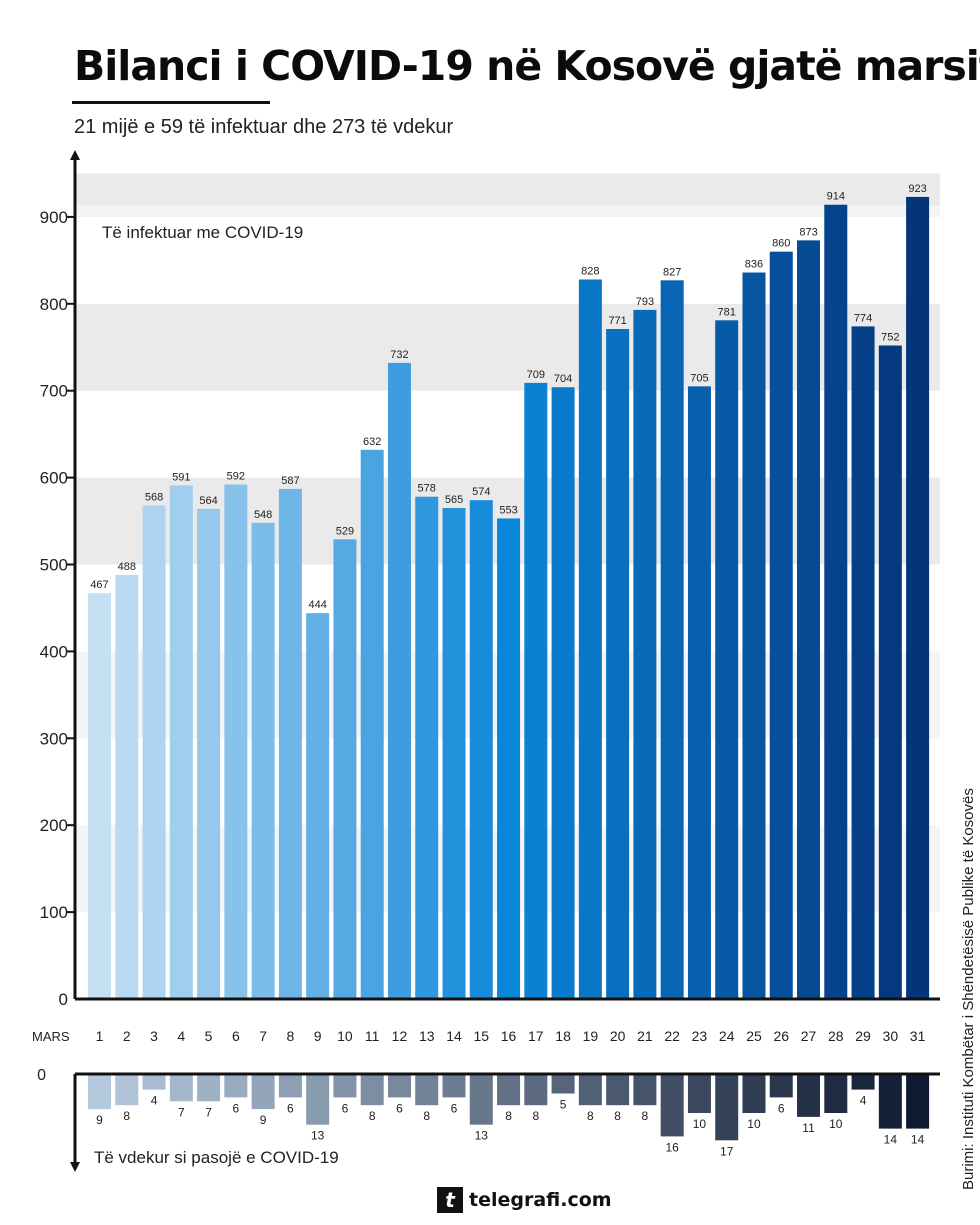 The image size is (980, 1225). I want to click on x-tick-label: 27, so click(809, 1036).